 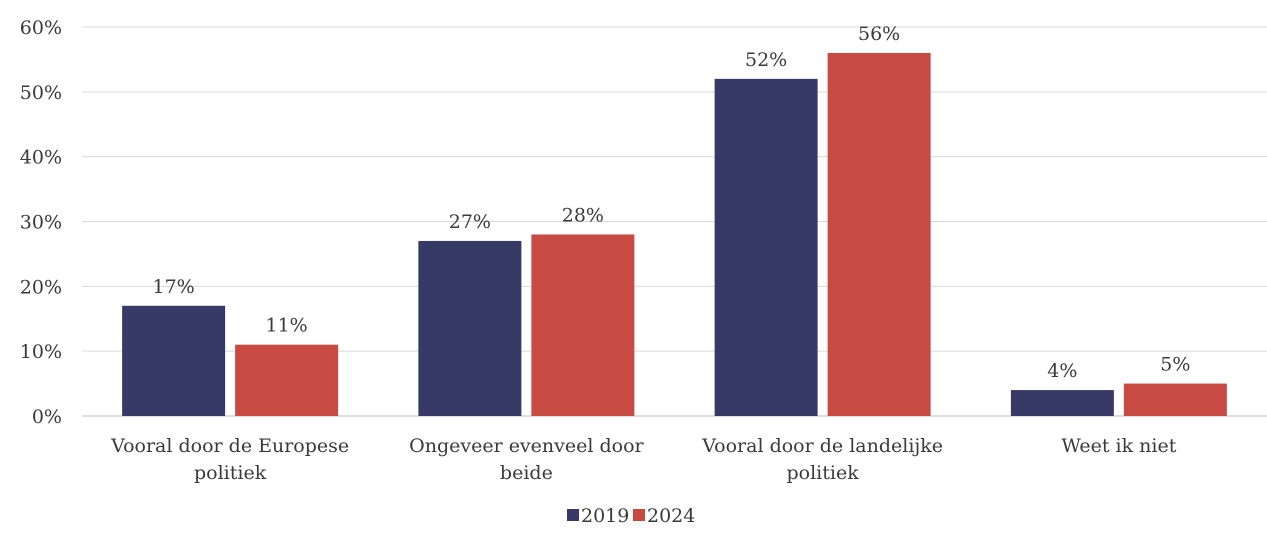 What do you see at coordinates (41, 158) in the screenshot?
I see `y-tick-label: 40%` at bounding box center [41, 158].